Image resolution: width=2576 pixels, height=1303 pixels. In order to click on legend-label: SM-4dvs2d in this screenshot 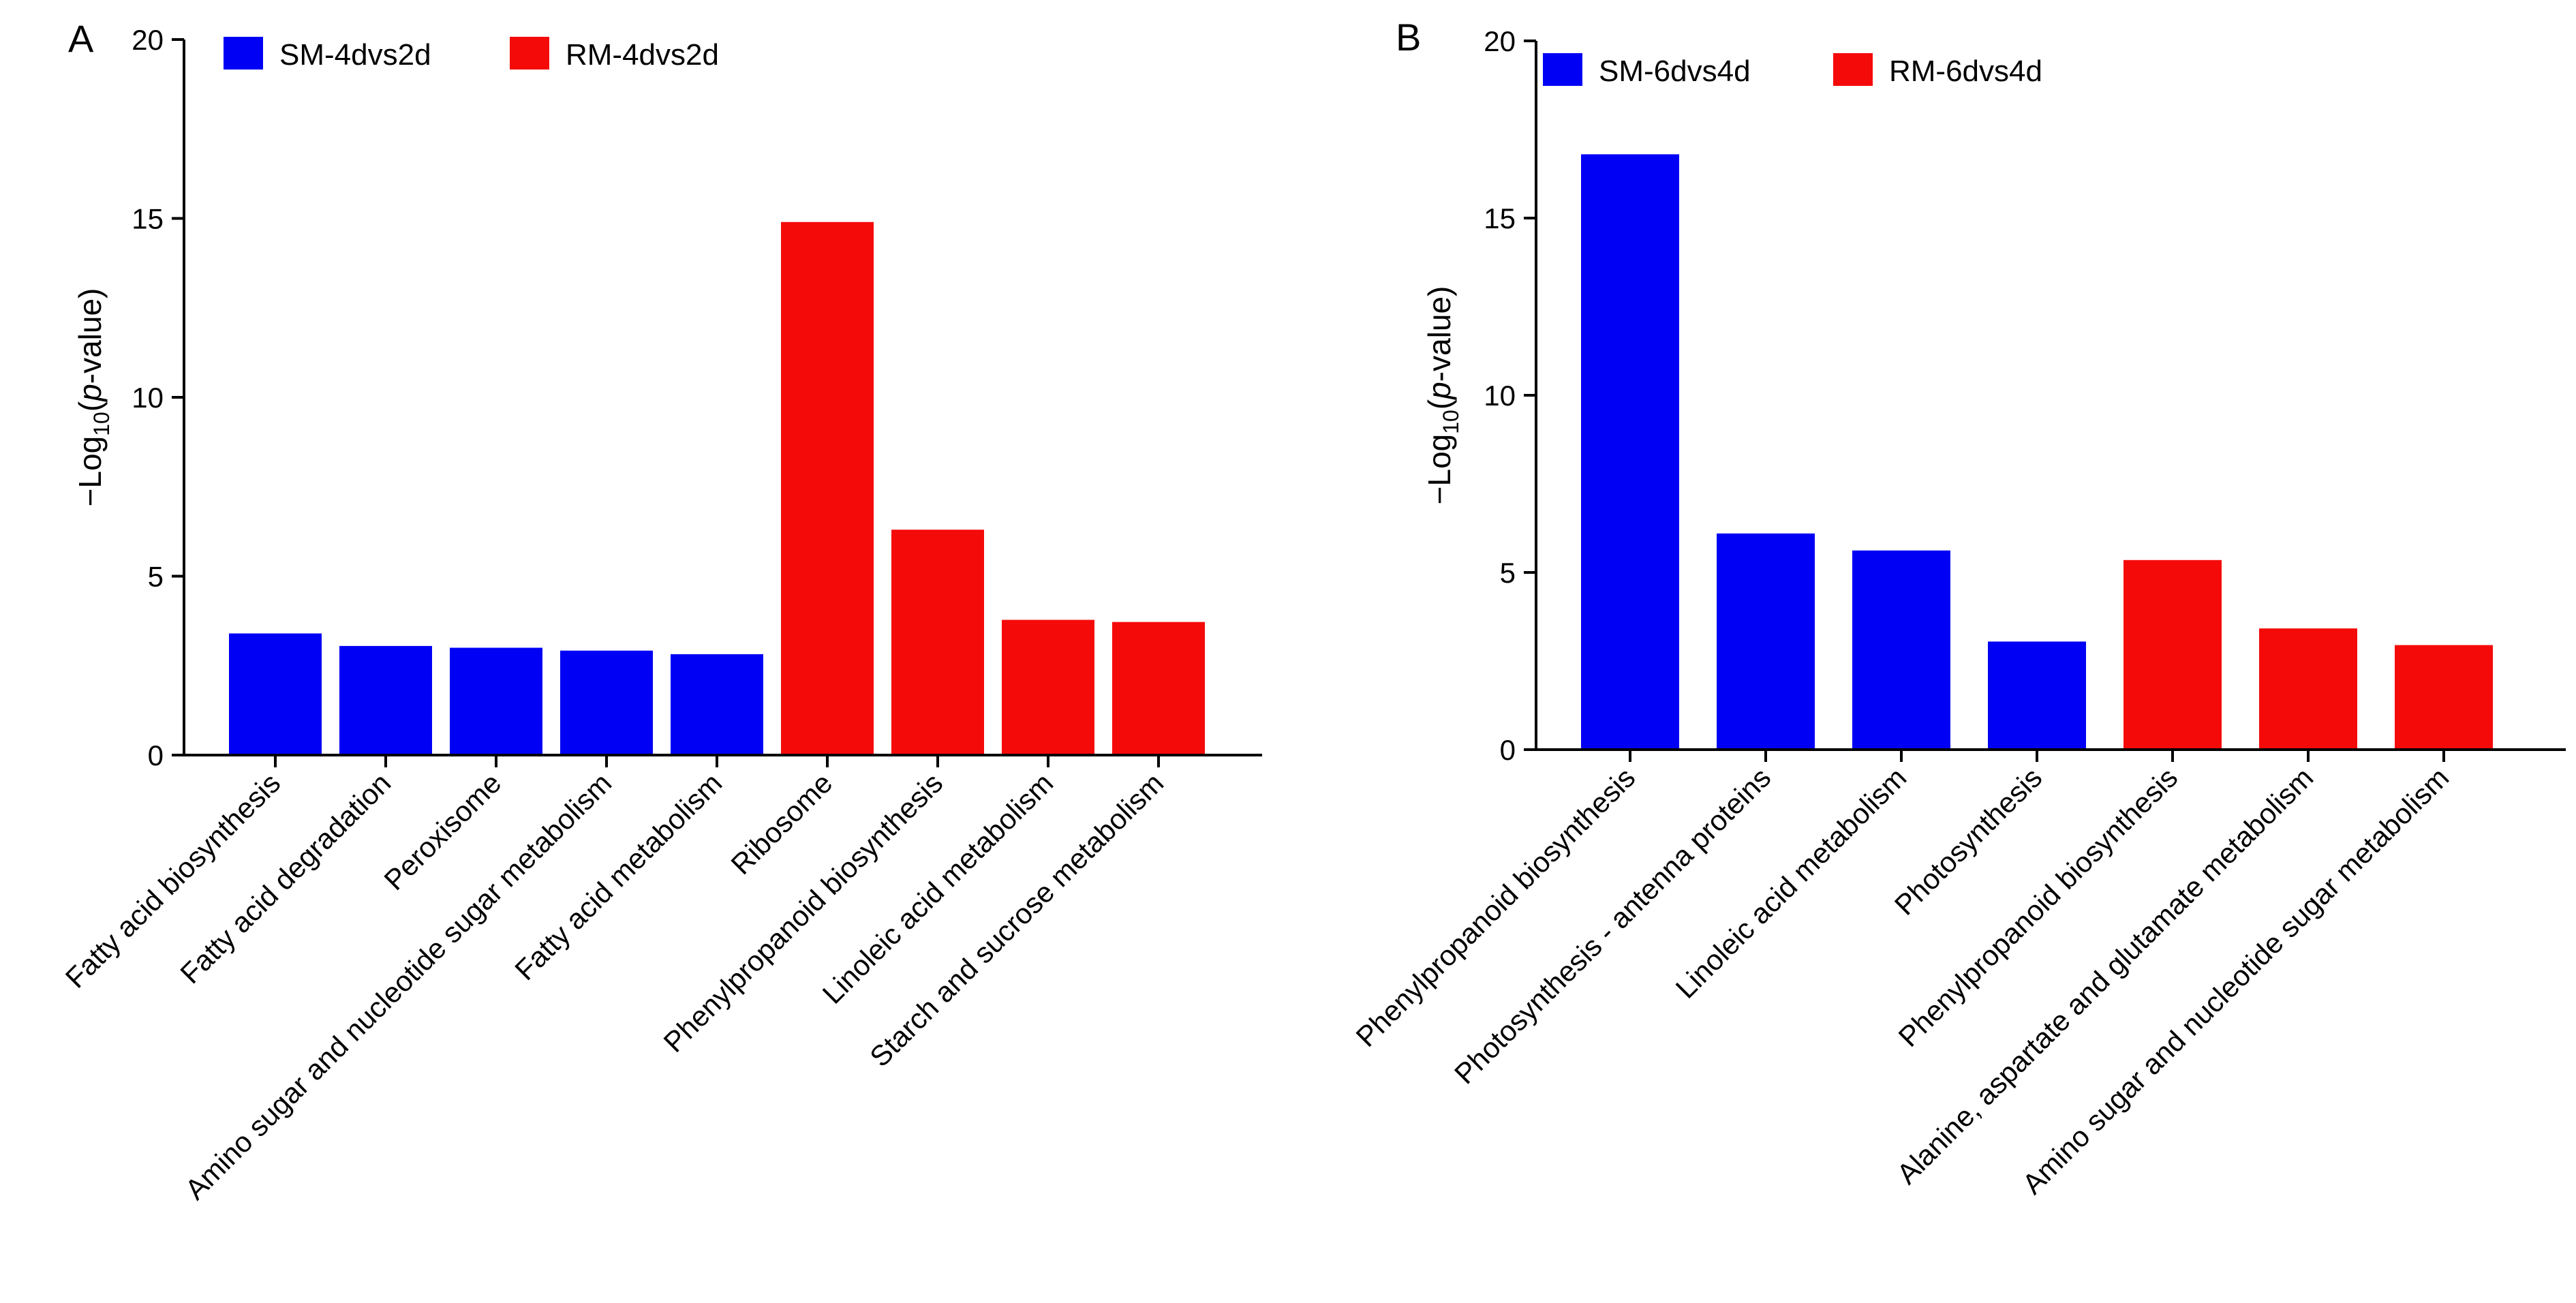, I will do `click(355, 55)`.